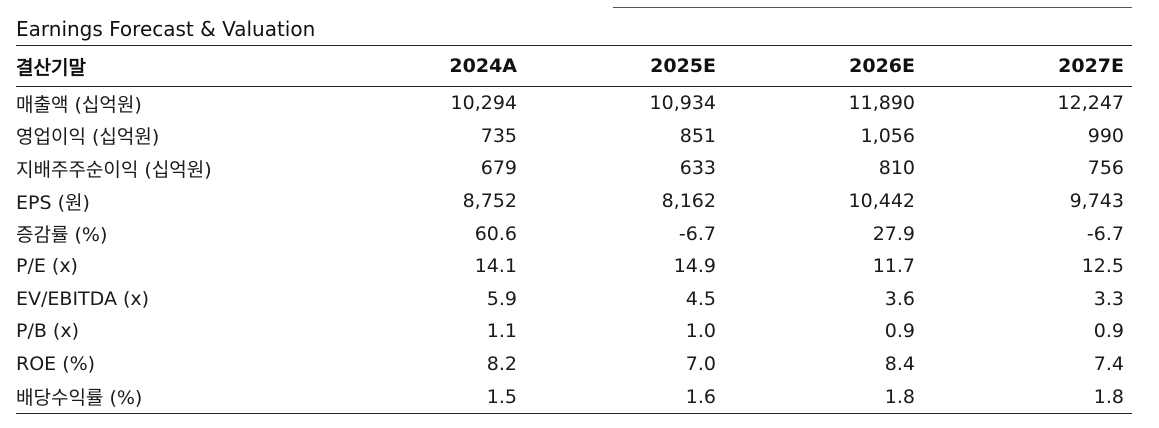  Describe the element at coordinates (700, 396) in the screenshot. I see `cell-value: 1.6` at that location.